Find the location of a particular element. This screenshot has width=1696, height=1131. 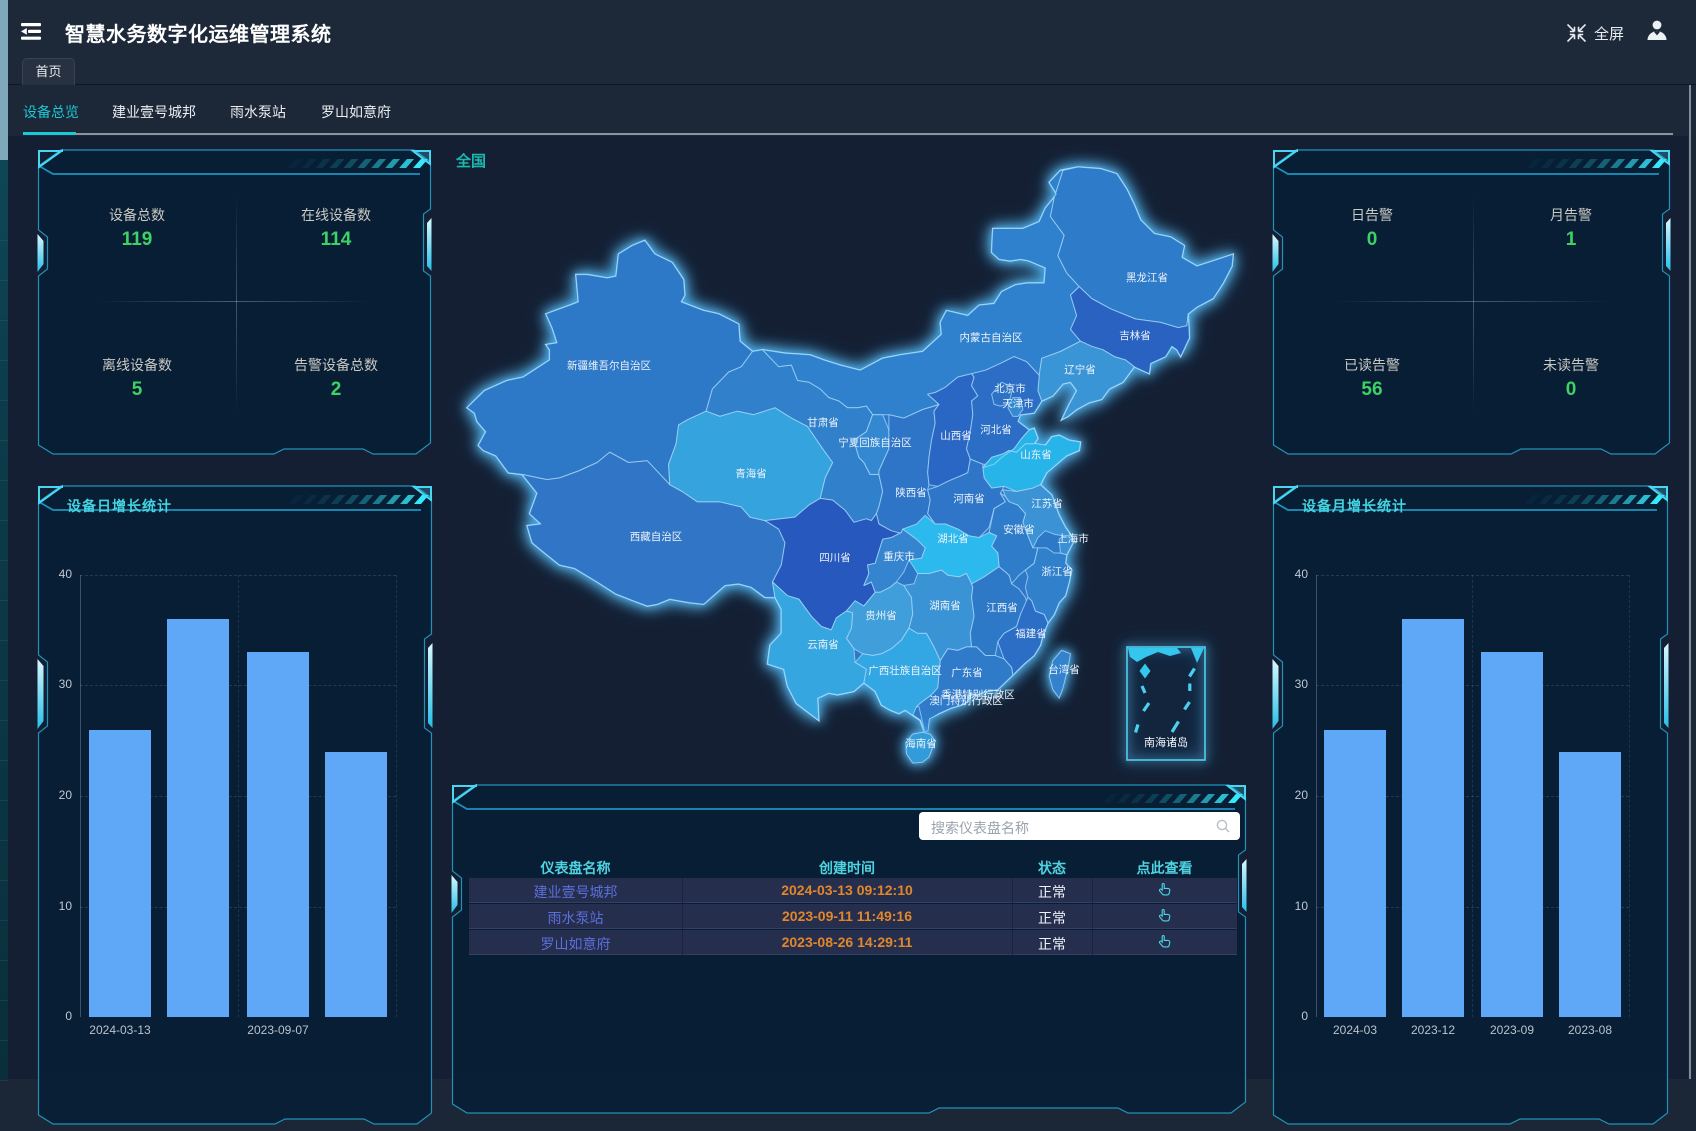

svg-text: 内蒙古自治区 is located at coordinates (991, 337).